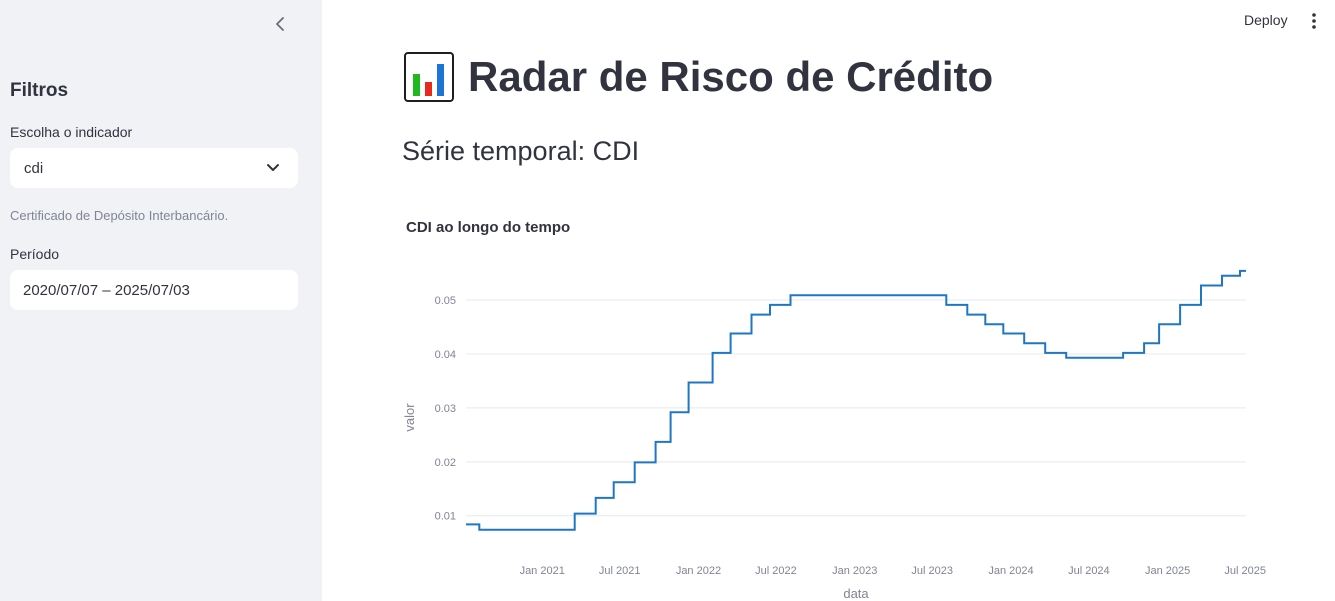 The width and height of the screenshot is (1335, 601). I want to click on x-tick-label: Jan 2022, so click(698, 571).